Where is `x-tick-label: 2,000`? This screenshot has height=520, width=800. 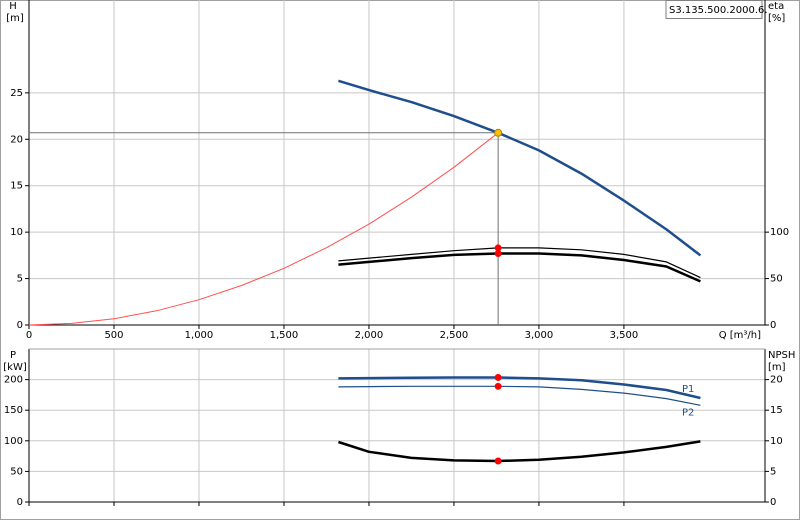 x-tick-label: 2,000 is located at coordinates (369, 335).